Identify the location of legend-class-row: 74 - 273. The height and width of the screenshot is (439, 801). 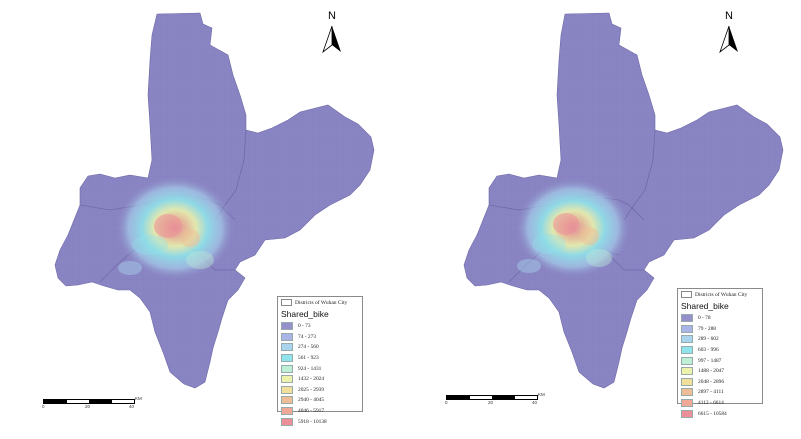
(320, 337).